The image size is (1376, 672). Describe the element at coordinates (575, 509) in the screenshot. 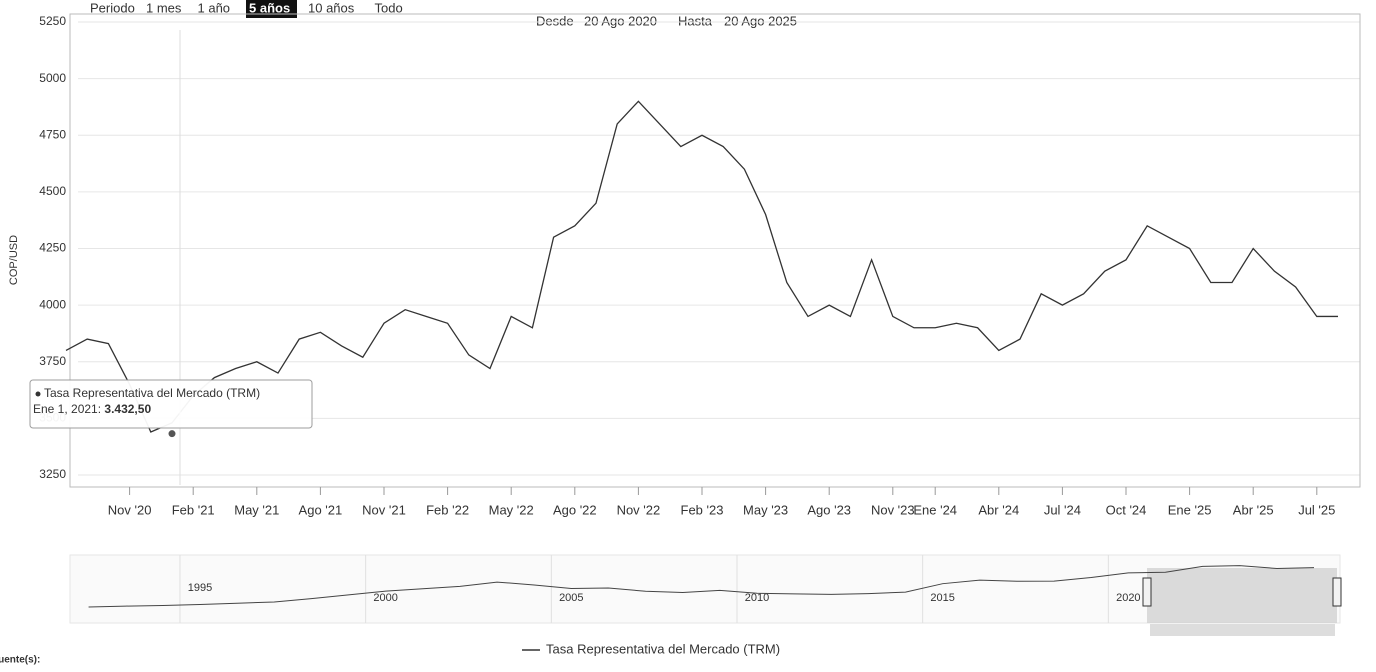

I see `x-tick-label: Ago '22` at that location.